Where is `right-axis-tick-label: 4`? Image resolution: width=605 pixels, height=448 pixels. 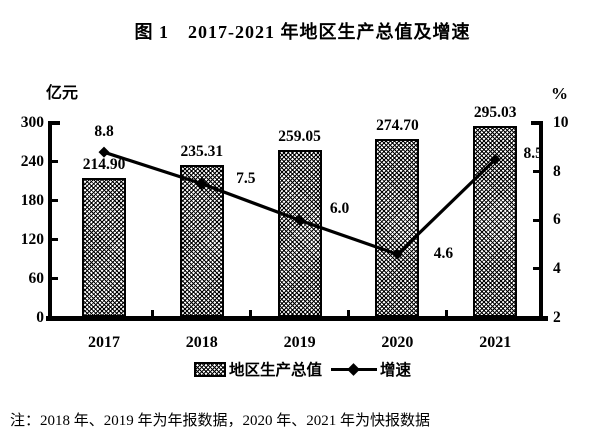 right-axis-tick-label: 4 is located at coordinates (557, 268).